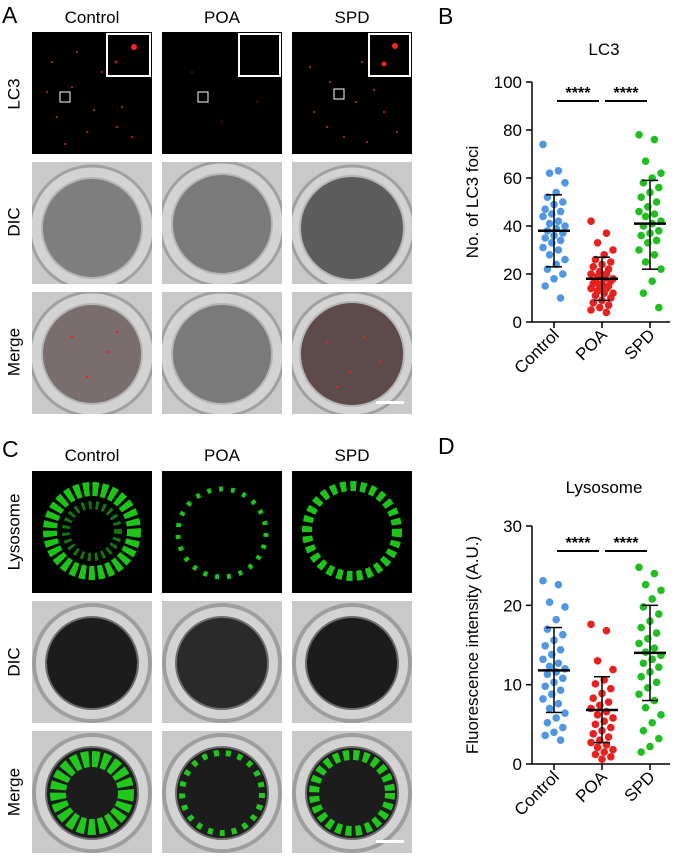  I want to click on panel-c-row-merge: Merge, so click(14, 792).